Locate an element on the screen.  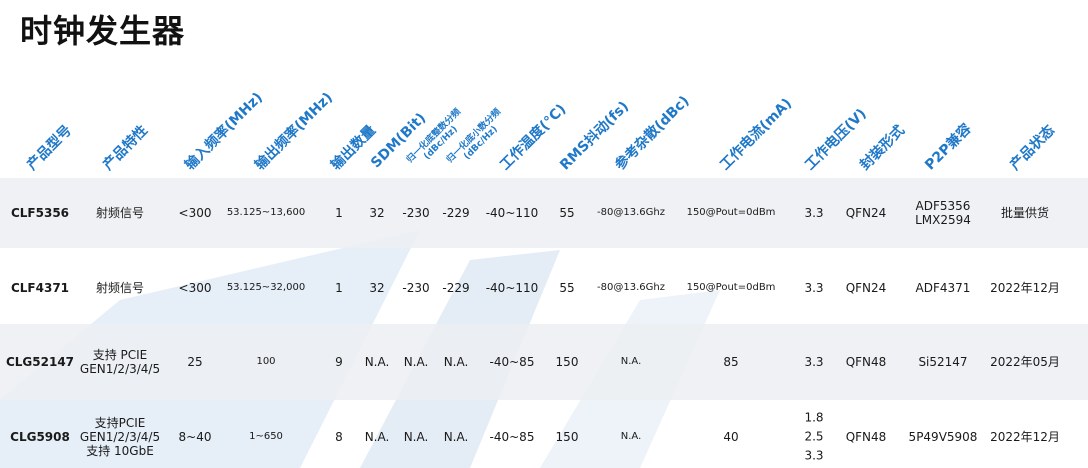
table-cell-out-freq: 100 is located at coordinates (266, 361).